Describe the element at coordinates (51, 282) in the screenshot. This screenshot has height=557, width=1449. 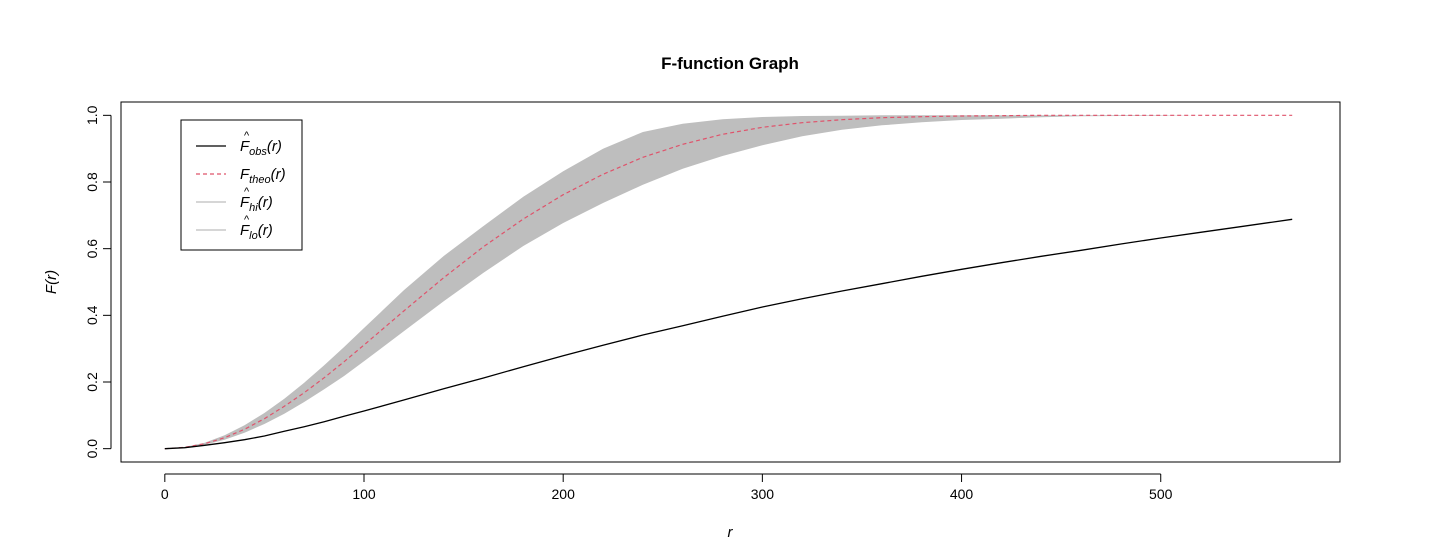
I see `y-axis-label: F(r)` at that location.